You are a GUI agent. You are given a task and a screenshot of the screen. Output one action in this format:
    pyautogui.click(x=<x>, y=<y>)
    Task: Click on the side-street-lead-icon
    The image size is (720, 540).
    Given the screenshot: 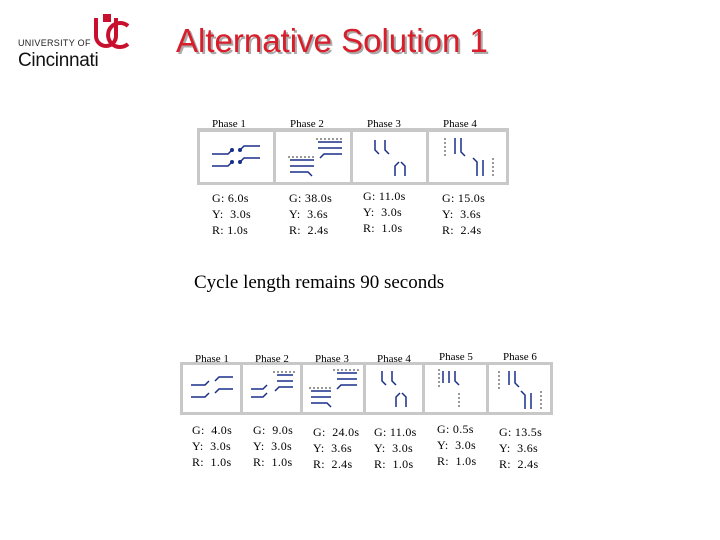 What is the action you would take?
    pyautogui.click(x=449, y=389)
    